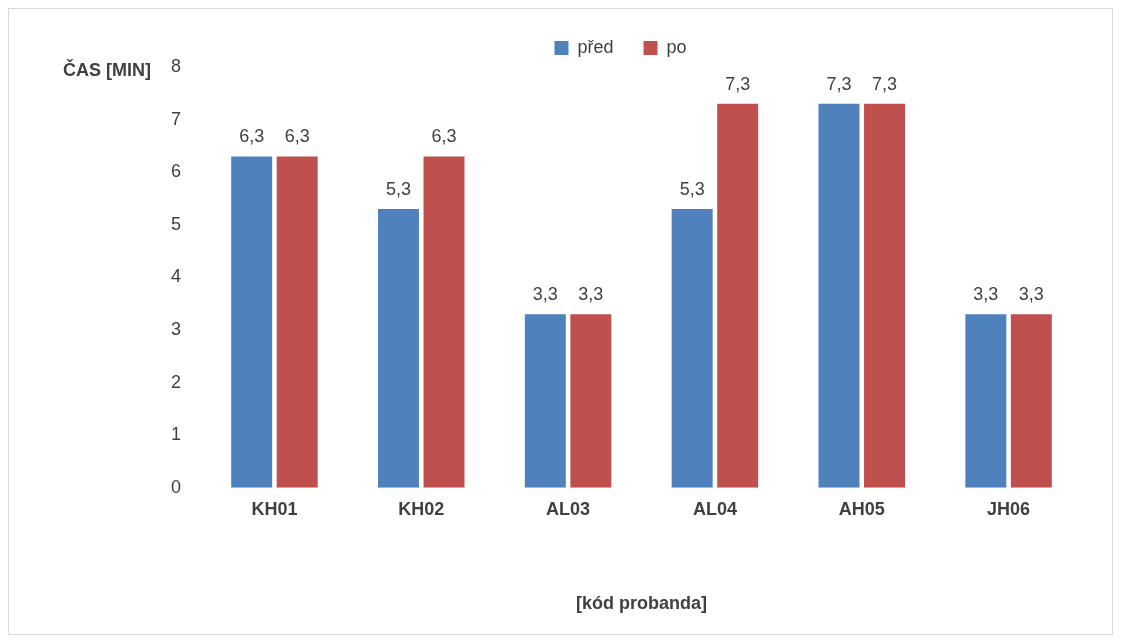 This screenshot has width=1121, height=643. What do you see at coordinates (176, 381) in the screenshot?
I see `y-tick-label: 2` at bounding box center [176, 381].